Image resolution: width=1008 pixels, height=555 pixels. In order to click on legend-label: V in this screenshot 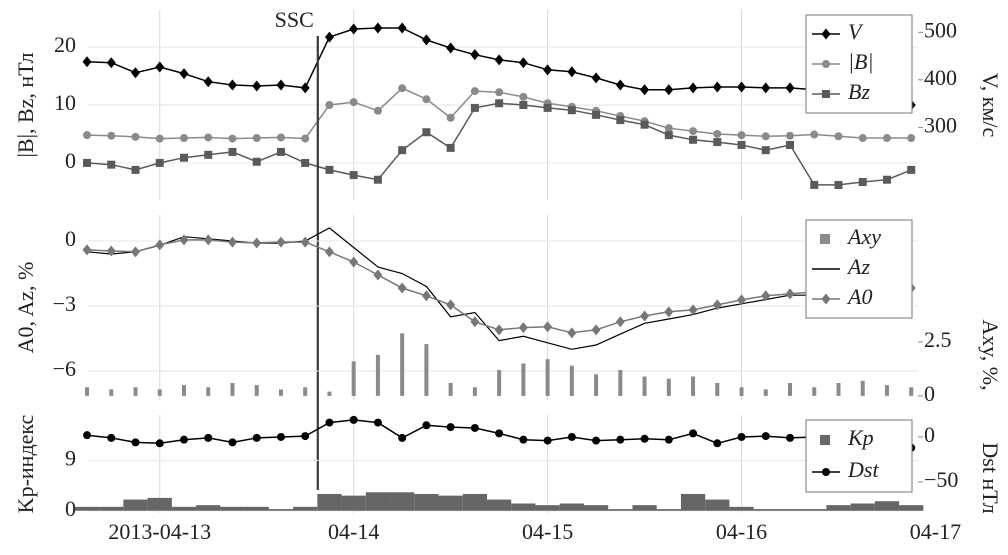, I will do `click(856, 31)`.